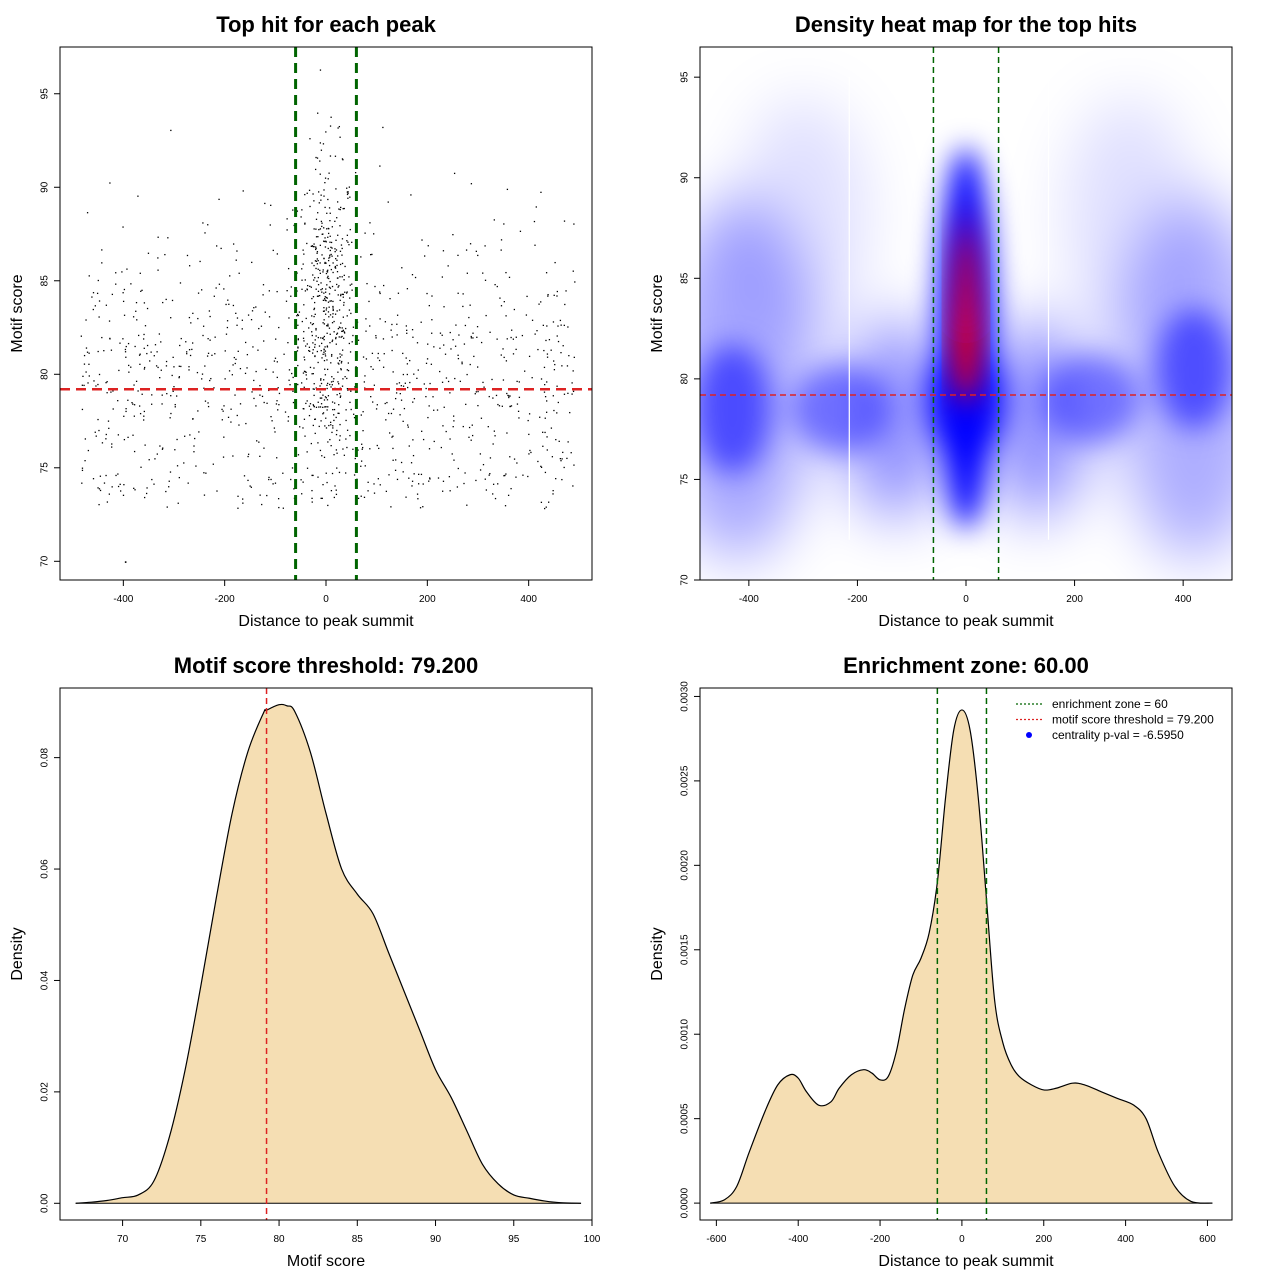 This screenshot has height=1280, width=1280. What do you see at coordinates (966, 24) in the screenshot?
I see `chart-title: Density heat map for the top hits` at bounding box center [966, 24].